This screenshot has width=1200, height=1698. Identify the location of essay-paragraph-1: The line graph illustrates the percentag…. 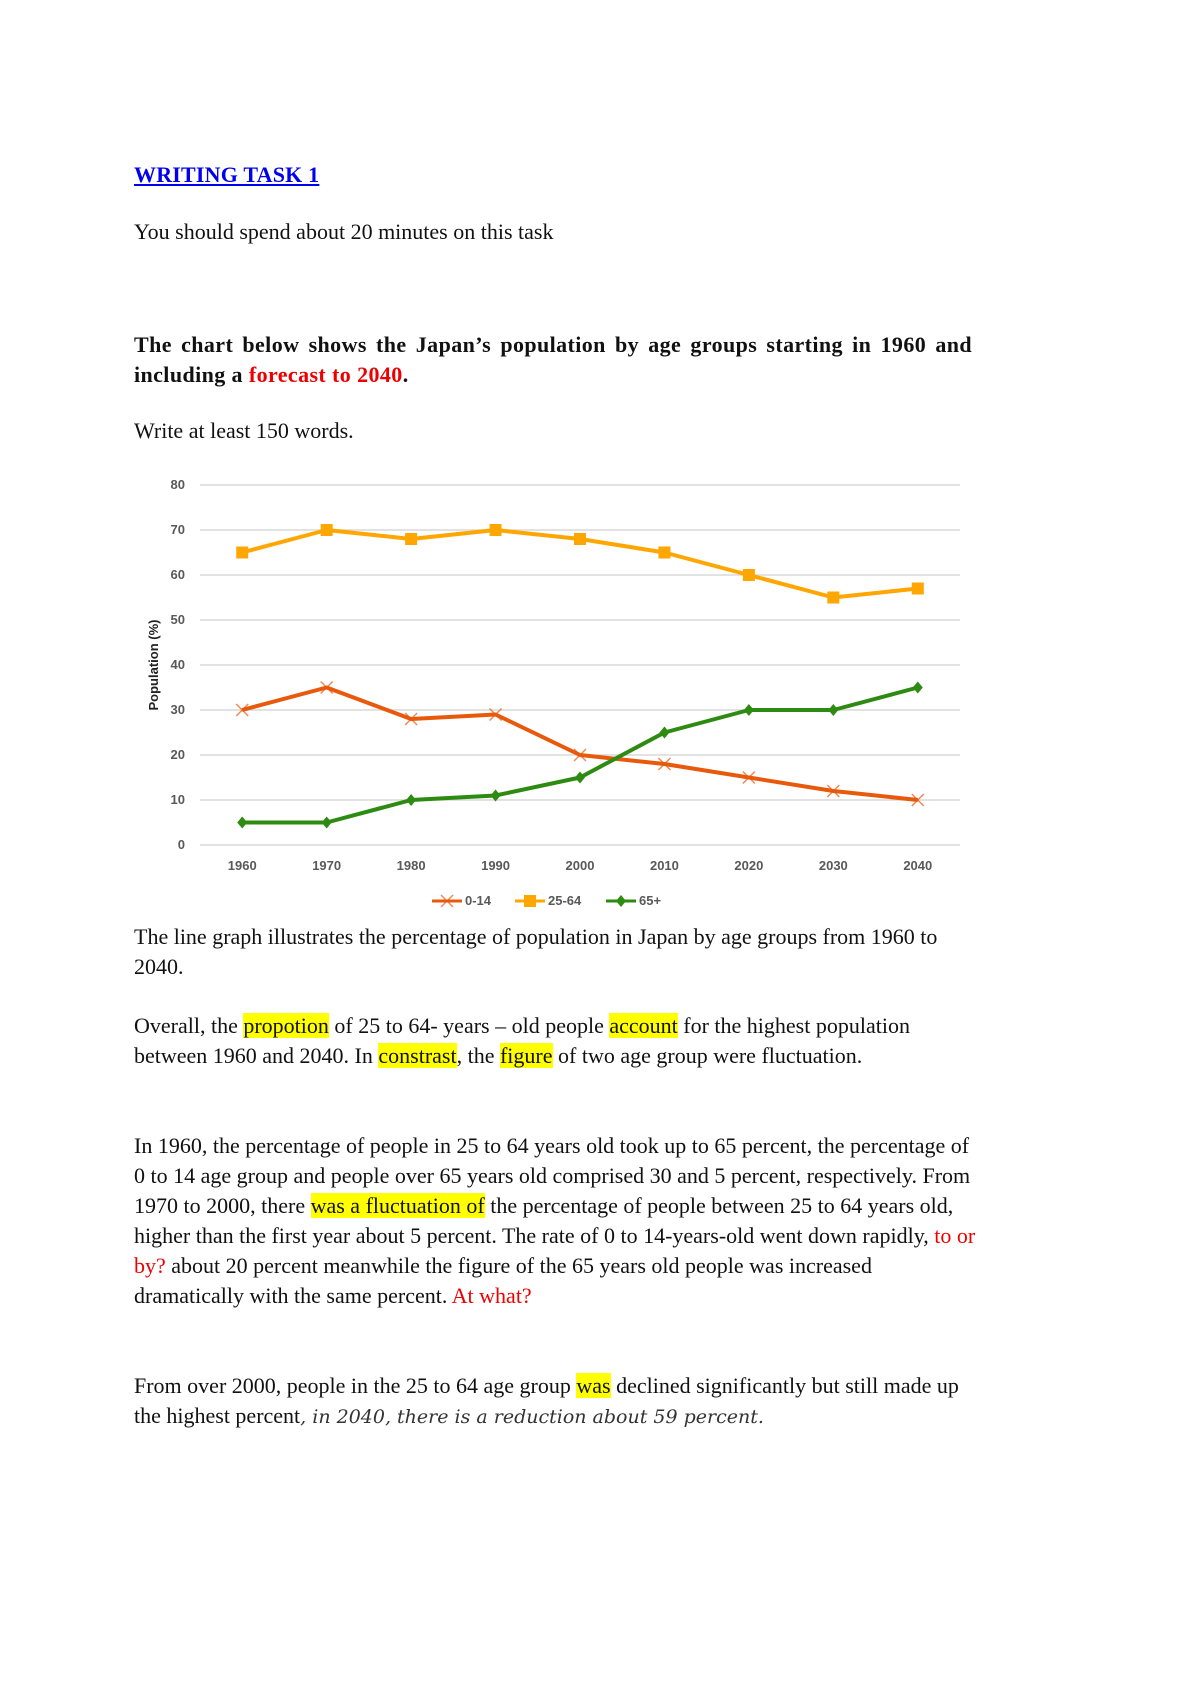
(536, 951).